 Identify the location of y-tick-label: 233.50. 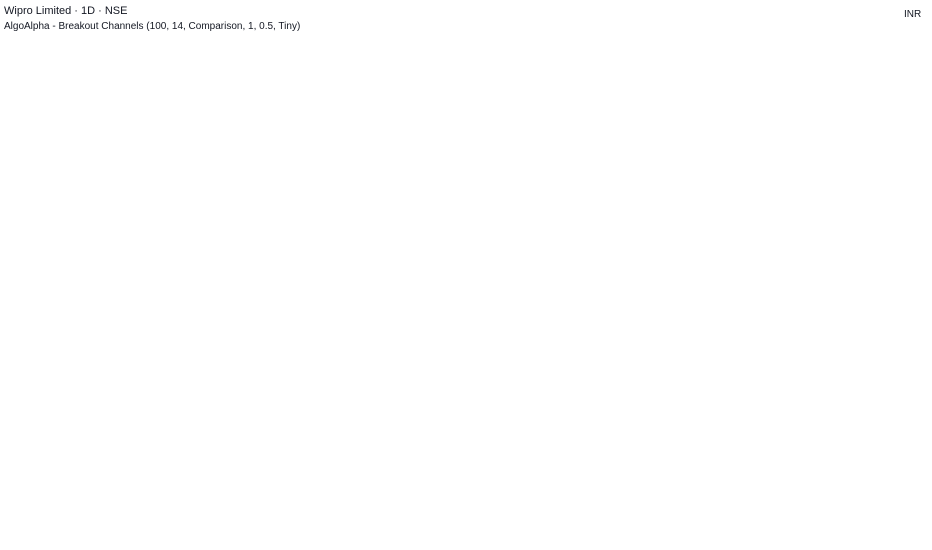
(912, 377).